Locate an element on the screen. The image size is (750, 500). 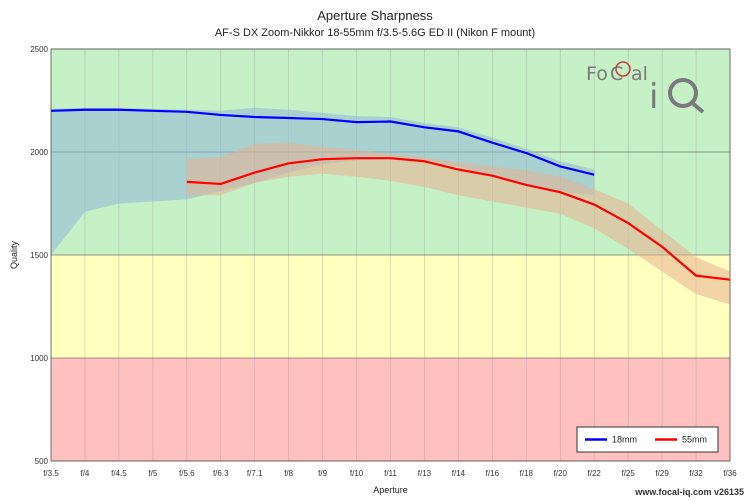
y-tick-label: 500 is located at coordinates (42, 461).